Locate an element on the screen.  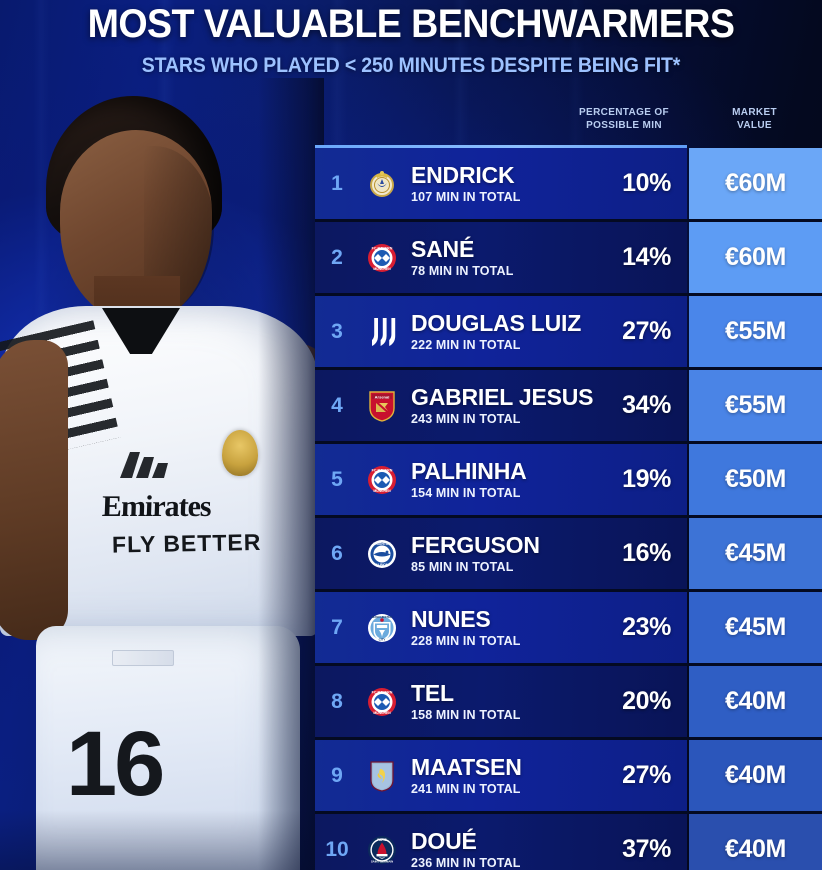
percentage-value: 19% is located at coordinates (646, 479).